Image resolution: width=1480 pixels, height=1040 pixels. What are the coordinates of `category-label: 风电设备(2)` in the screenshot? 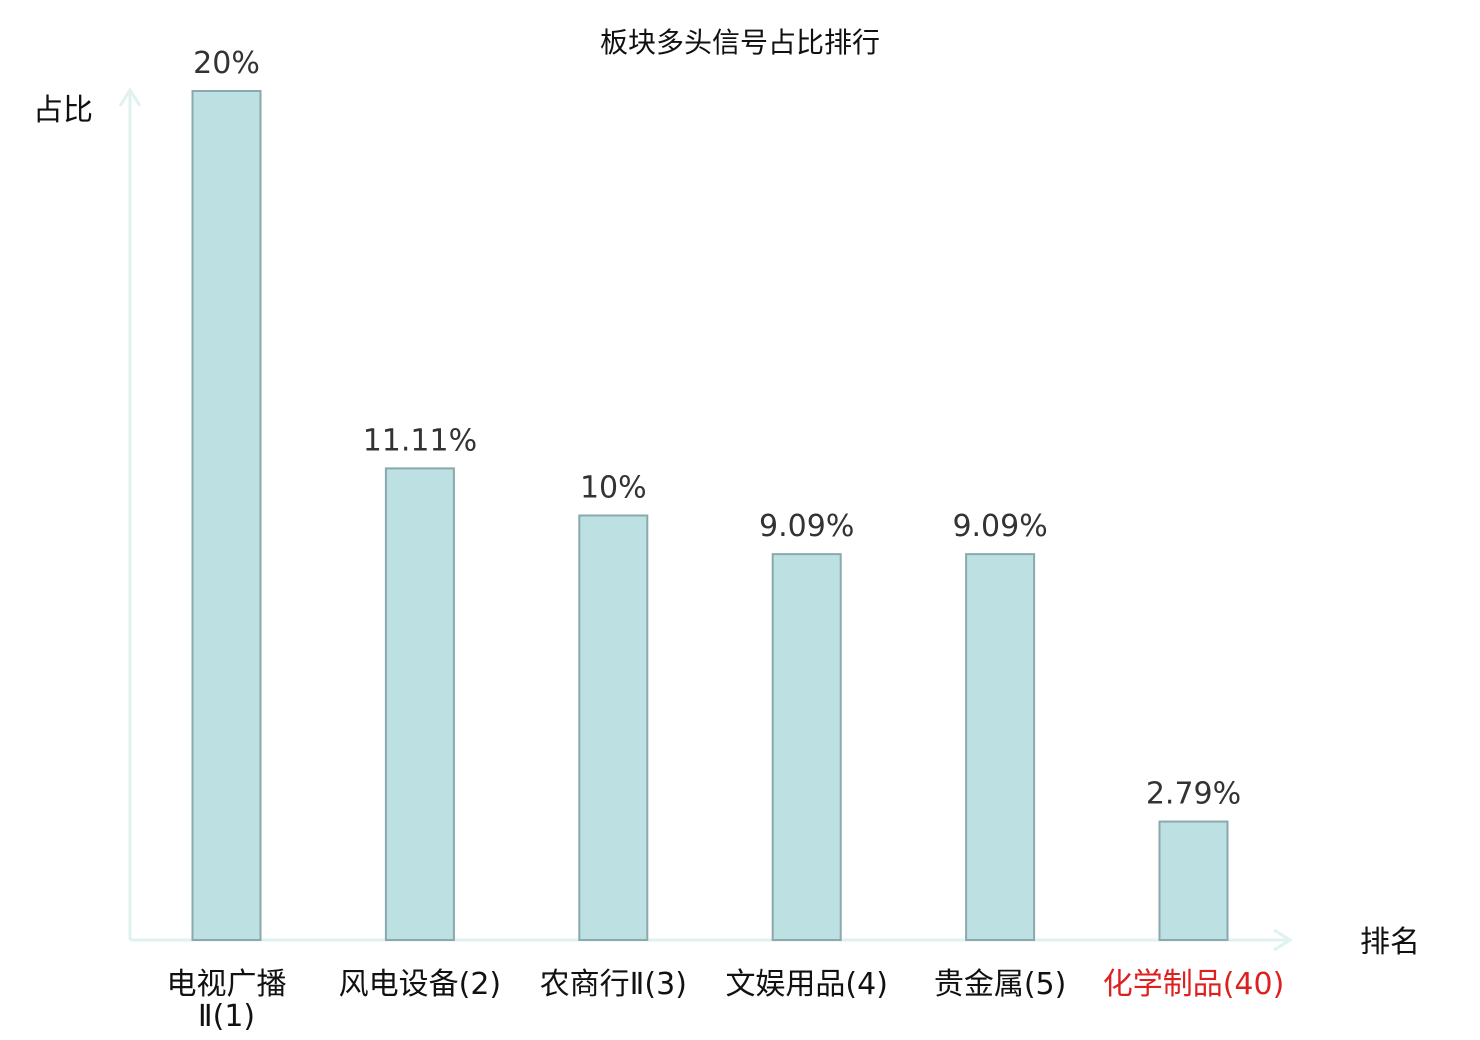 It's located at (420, 984).